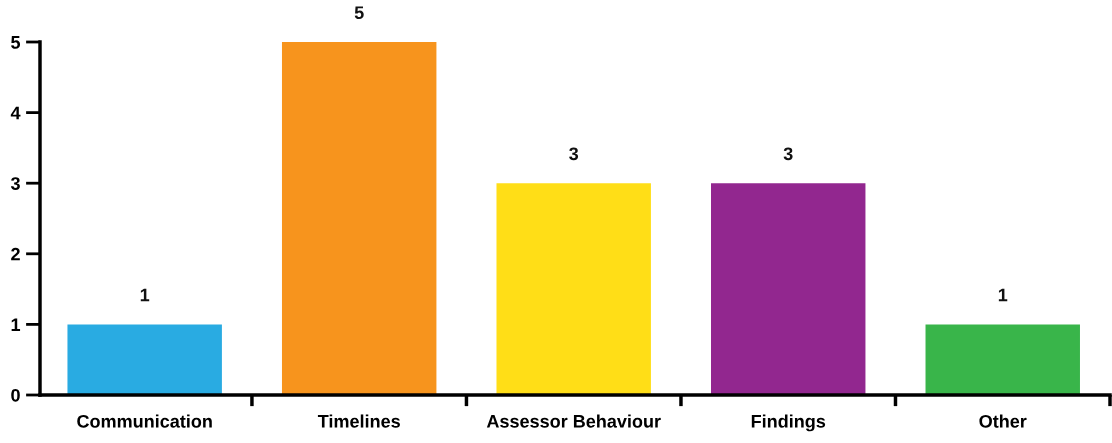  I want to click on x-tick-label: Other, so click(1003, 421).